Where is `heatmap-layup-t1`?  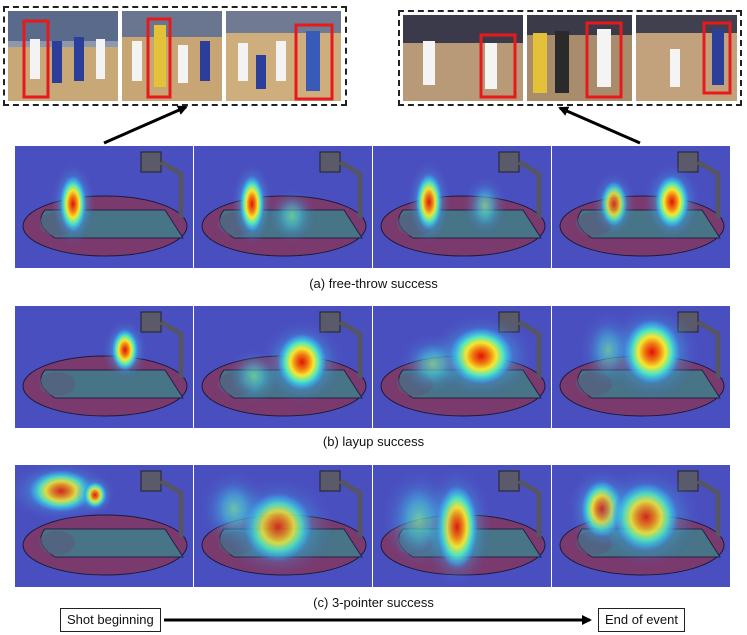 heatmap-layup-t1 is located at coordinates (104, 367).